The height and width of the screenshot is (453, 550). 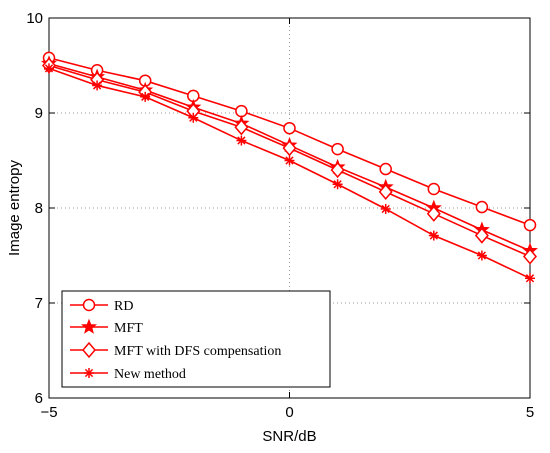 What do you see at coordinates (39, 398) in the screenshot?
I see `y-tick-label-0: 6` at bounding box center [39, 398].